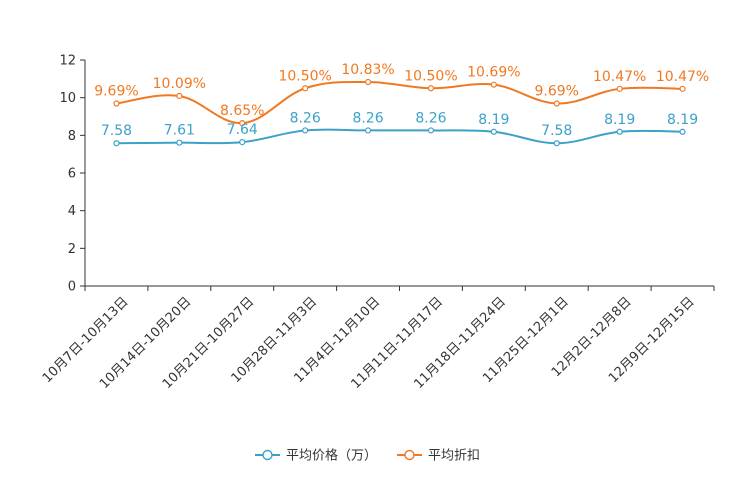 This screenshot has height=496, width=744. Describe the element at coordinates (367, 70) in the screenshot. I see `data-label: 10.83%` at that location.